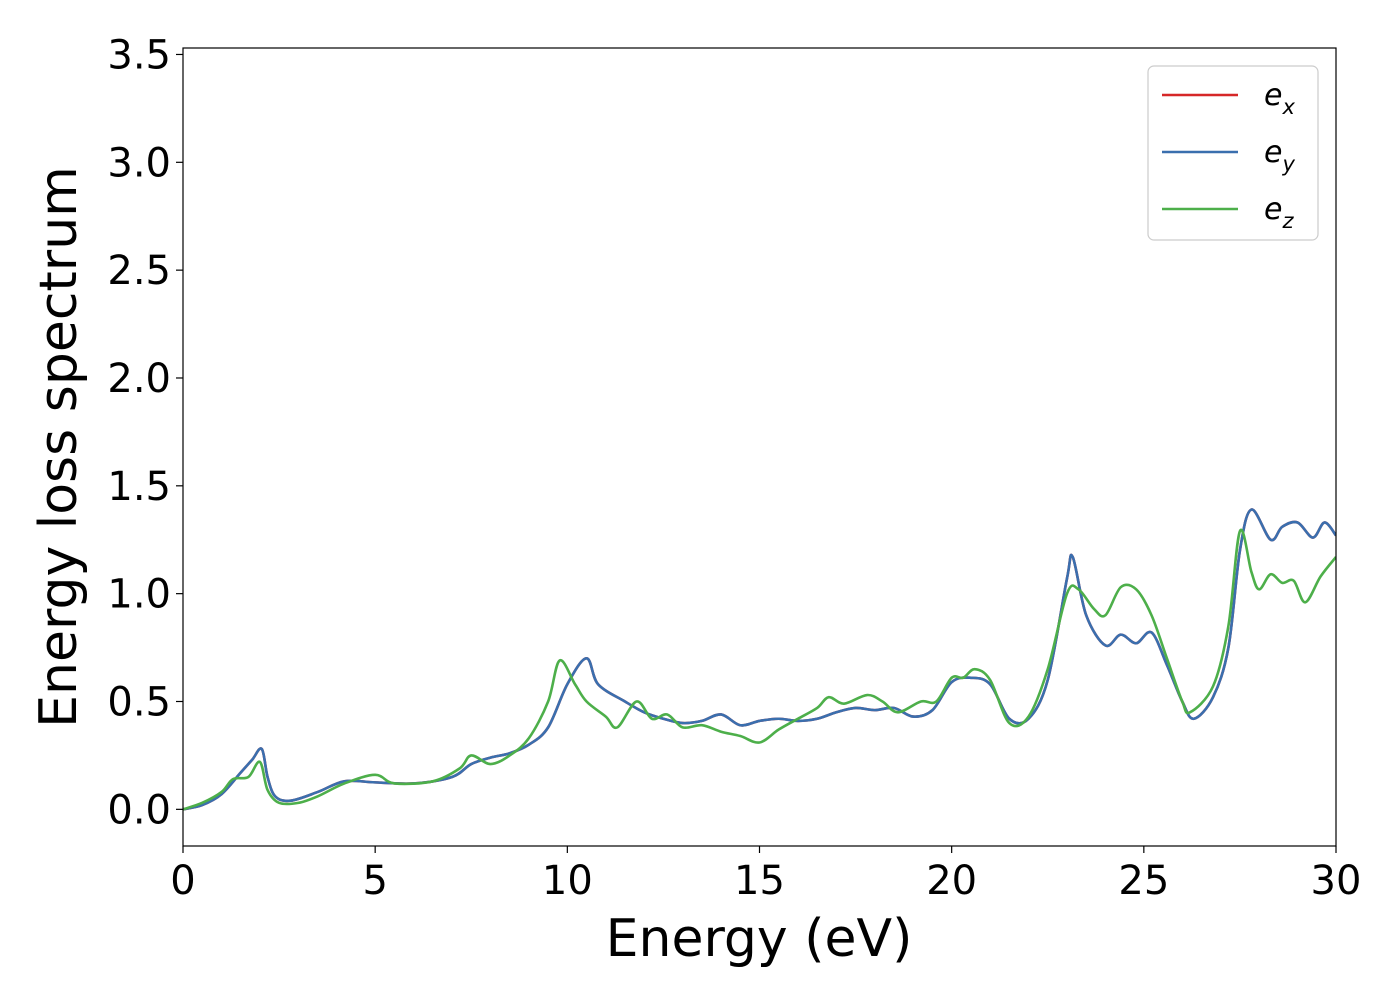 The image size is (1400, 1000). I want to click on y-tick-label: 3.5, so click(139, 55).